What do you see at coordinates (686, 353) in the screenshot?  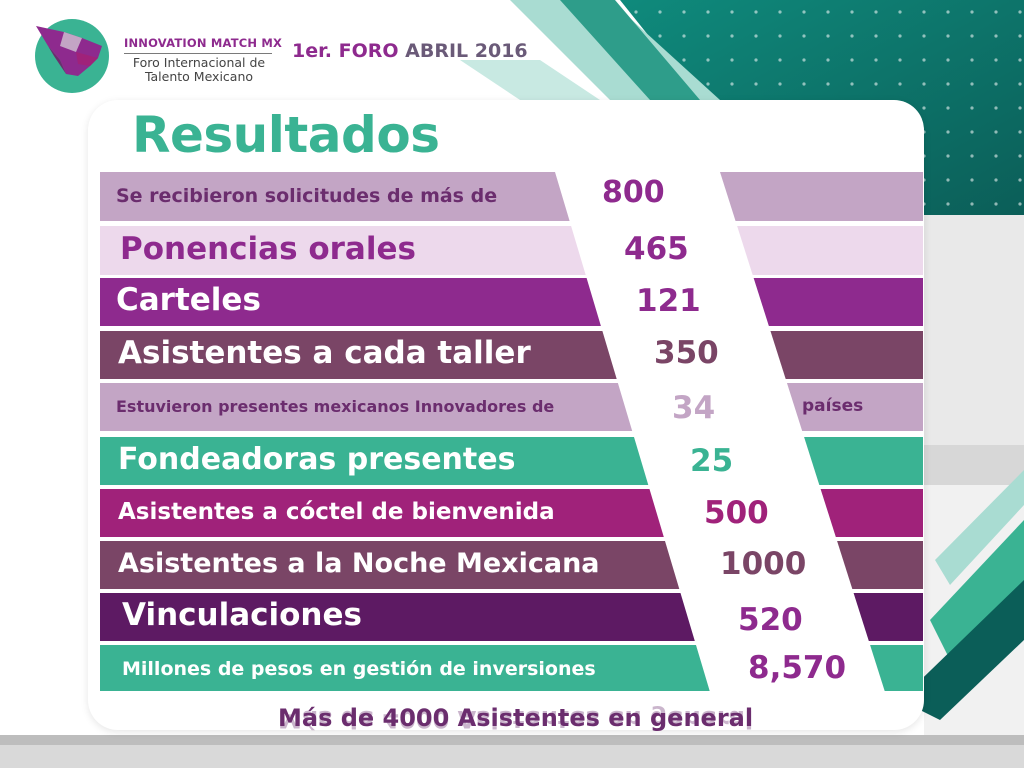 I see `value-workshop-attendees: 350` at bounding box center [686, 353].